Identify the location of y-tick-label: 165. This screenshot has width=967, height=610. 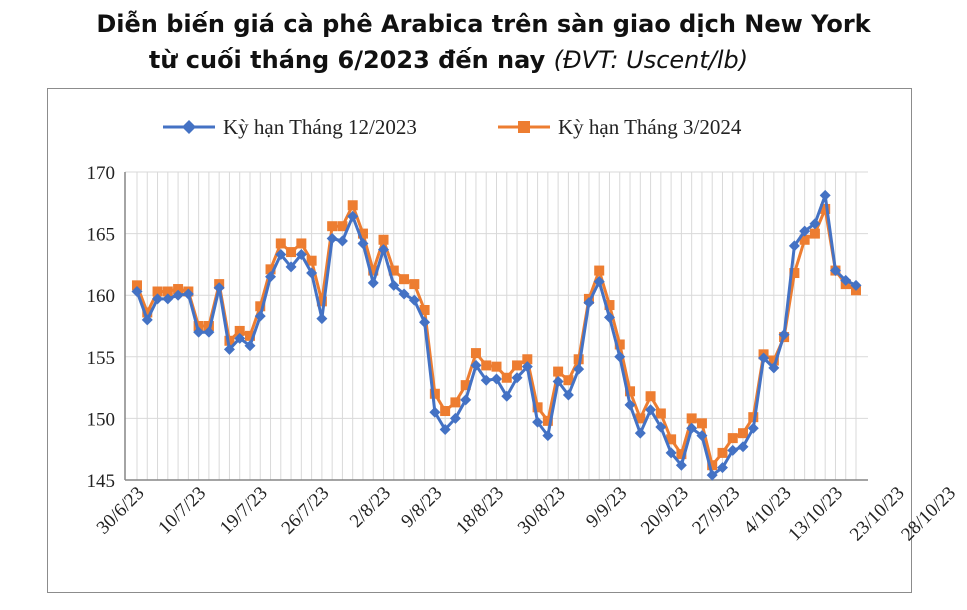
(101, 235).